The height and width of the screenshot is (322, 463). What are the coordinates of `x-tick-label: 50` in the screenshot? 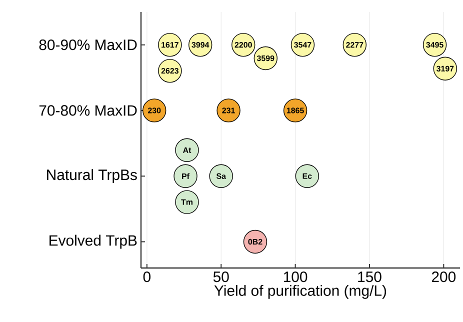 It's located at (221, 277).